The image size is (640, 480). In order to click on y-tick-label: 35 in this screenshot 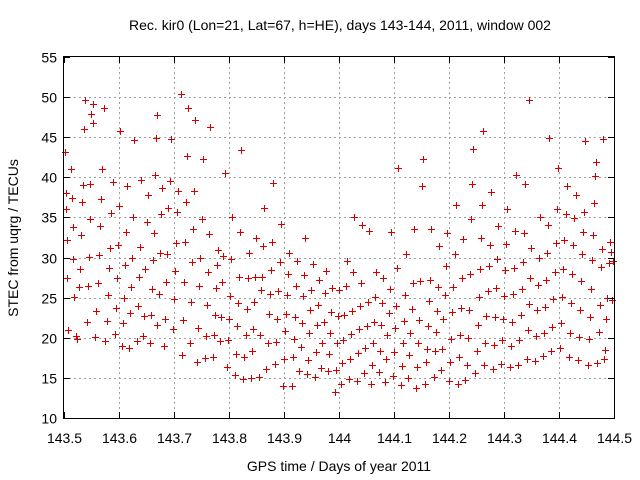, I will do `click(49, 218)`.